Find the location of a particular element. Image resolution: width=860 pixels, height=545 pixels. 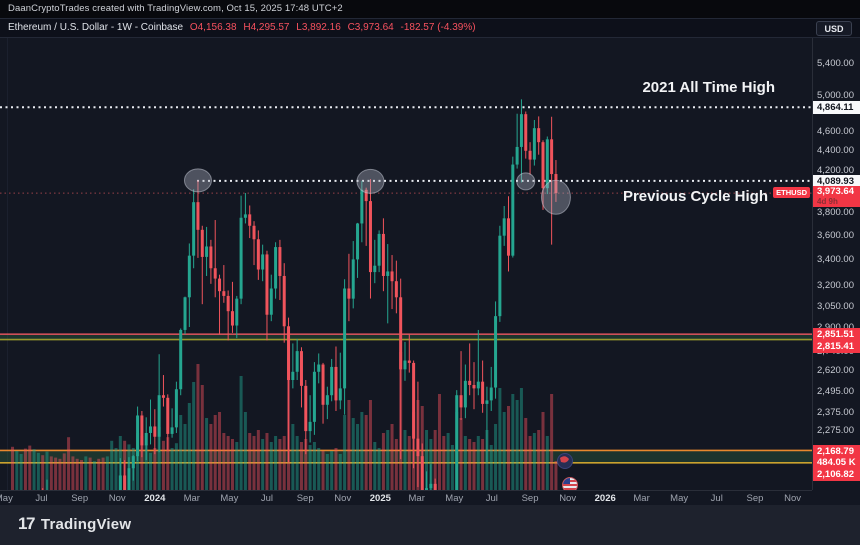

ath-annotation-text: 2021 All Time High is located at coordinates (708, 87).